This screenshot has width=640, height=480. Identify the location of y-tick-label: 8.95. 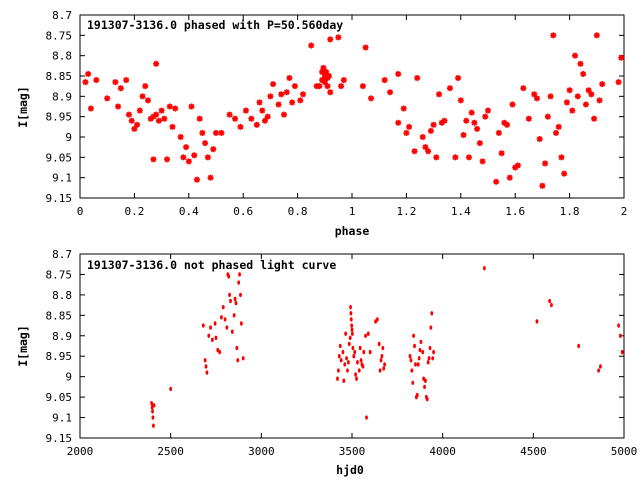
(59, 117).